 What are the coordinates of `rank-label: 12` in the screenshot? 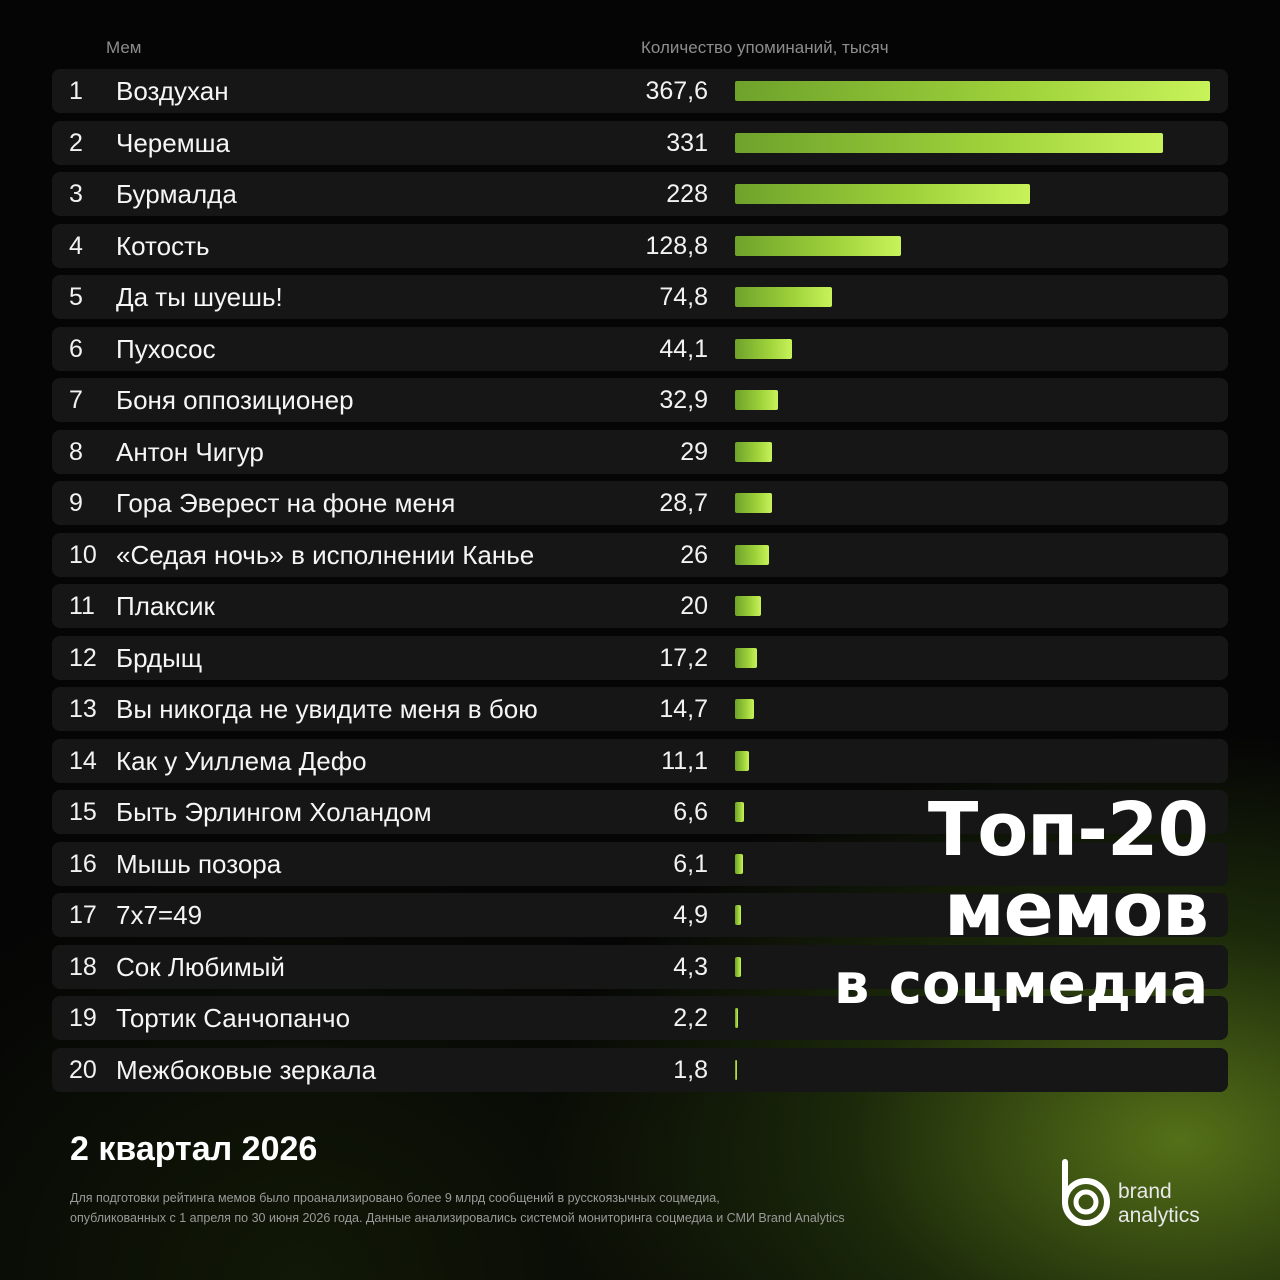 It's located at (83, 657).